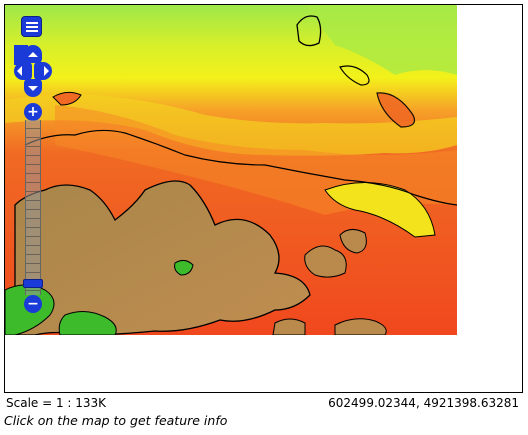 This screenshot has width=528, height=435. I want to click on scale-readout: Scale = 1 : 133K, so click(56, 403).